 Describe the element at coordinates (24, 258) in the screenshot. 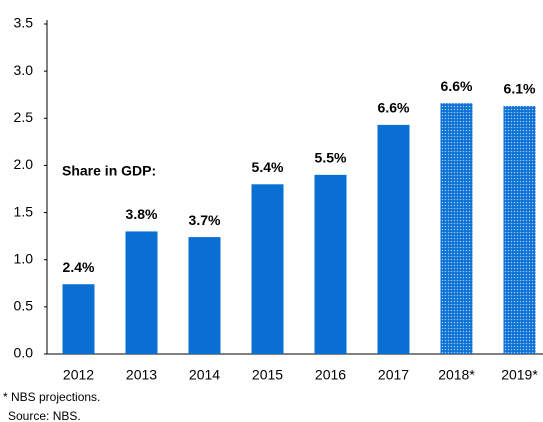

I see `y-tick-label: 1.0` at that location.